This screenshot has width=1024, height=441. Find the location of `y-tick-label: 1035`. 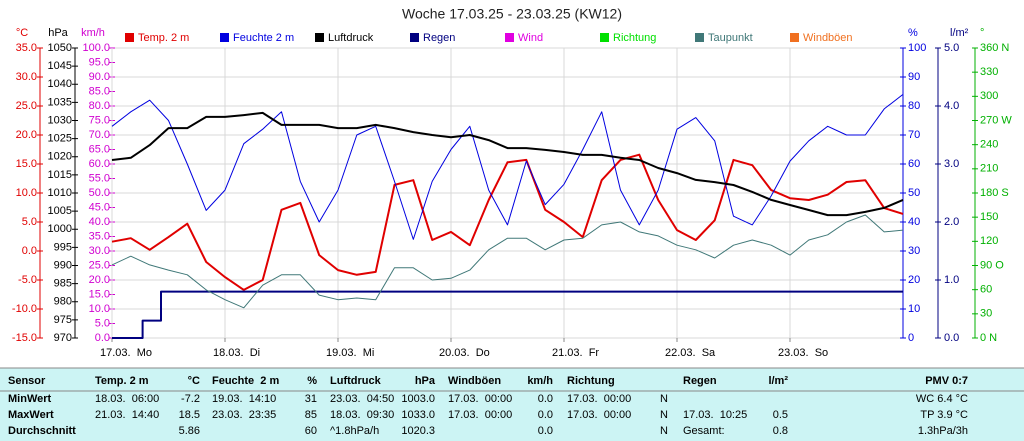

y-tick-label: 1035 is located at coordinates (60, 102).